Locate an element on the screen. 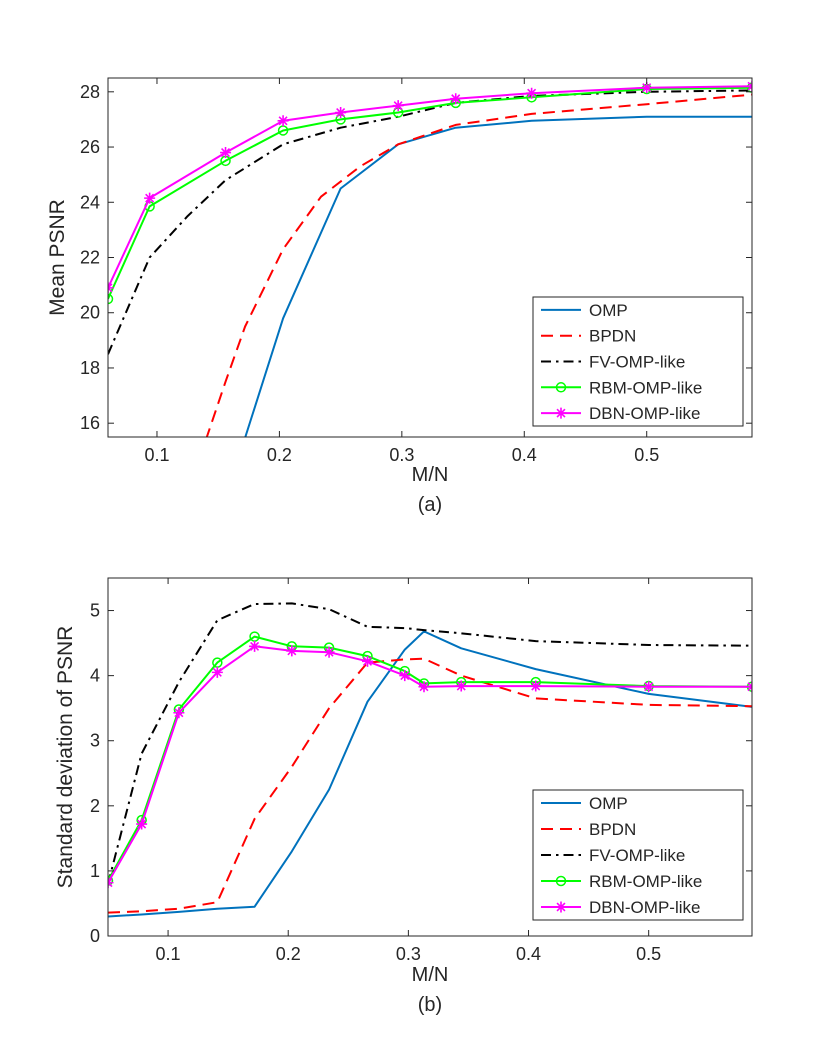 The width and height of the screenshot is (830, 1052). y-tick-label: 16 is located at coordinates (90, 423).